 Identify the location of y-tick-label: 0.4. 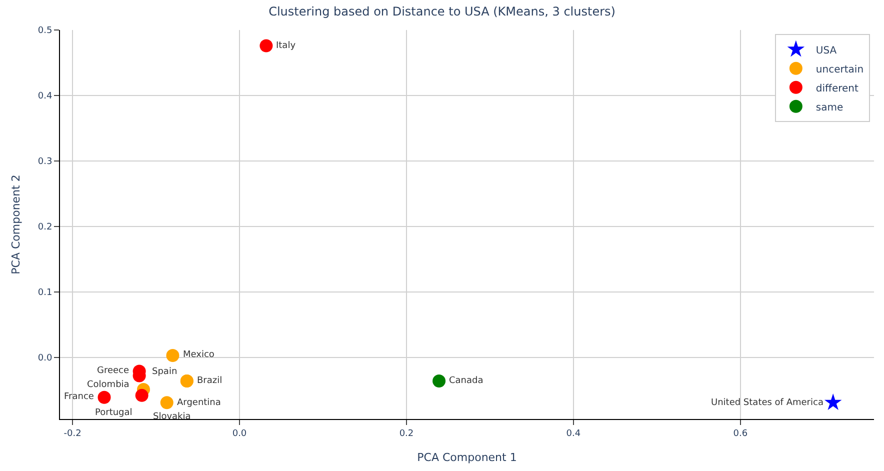
(45, 97).